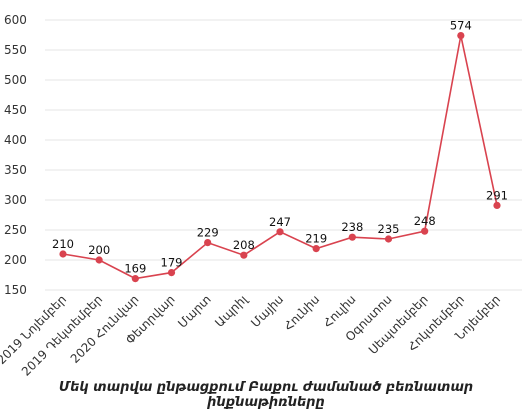 The image size is (532, 410). What do you see at coordinates (425, 221) in the screenshot?
I see `data-label: 248` at bounding box center [425, 221].